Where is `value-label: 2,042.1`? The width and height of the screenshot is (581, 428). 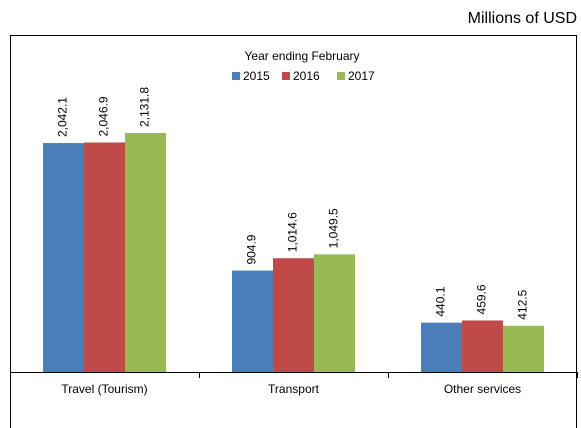 value-label: 2,042.1 is located at coordinates (63, 117).